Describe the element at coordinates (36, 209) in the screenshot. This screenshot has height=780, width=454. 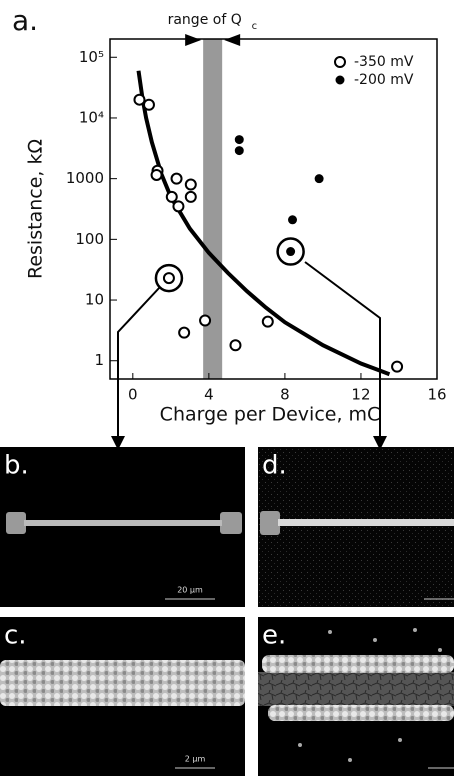
I see `y-axis-label: Resistance, kΩ` at that location.